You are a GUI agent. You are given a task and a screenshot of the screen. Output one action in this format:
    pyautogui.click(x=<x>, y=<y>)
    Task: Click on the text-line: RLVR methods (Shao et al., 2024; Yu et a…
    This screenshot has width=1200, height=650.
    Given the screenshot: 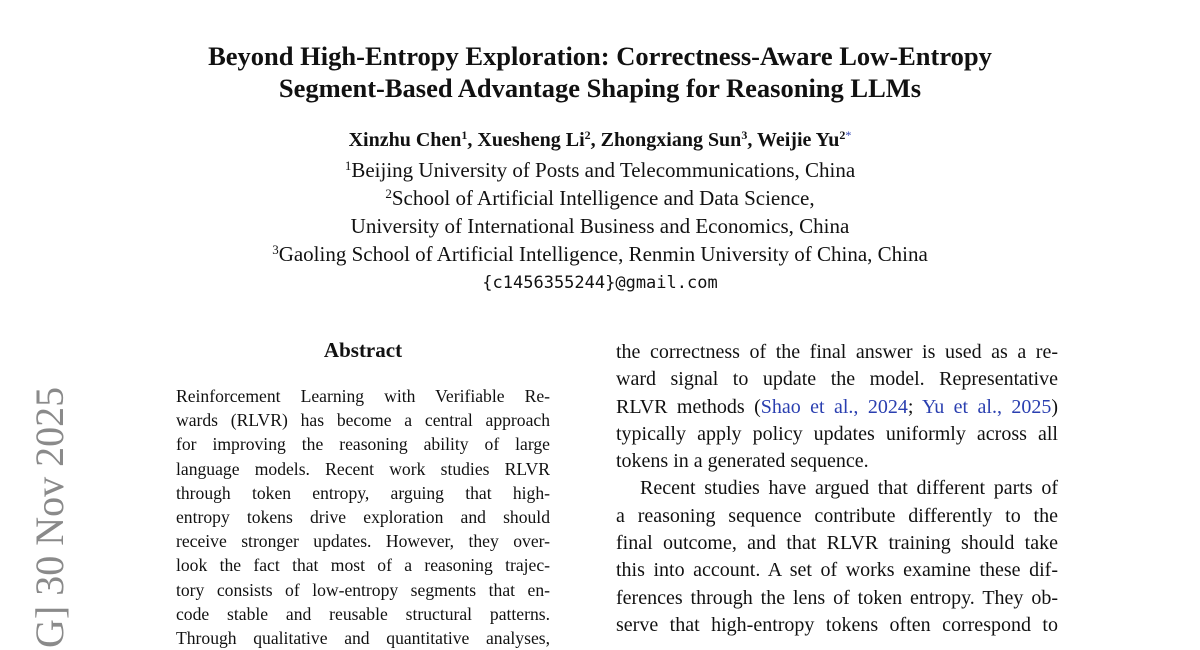 What is the action you would take?
    pyautogui.click(x=837, y=407)
    